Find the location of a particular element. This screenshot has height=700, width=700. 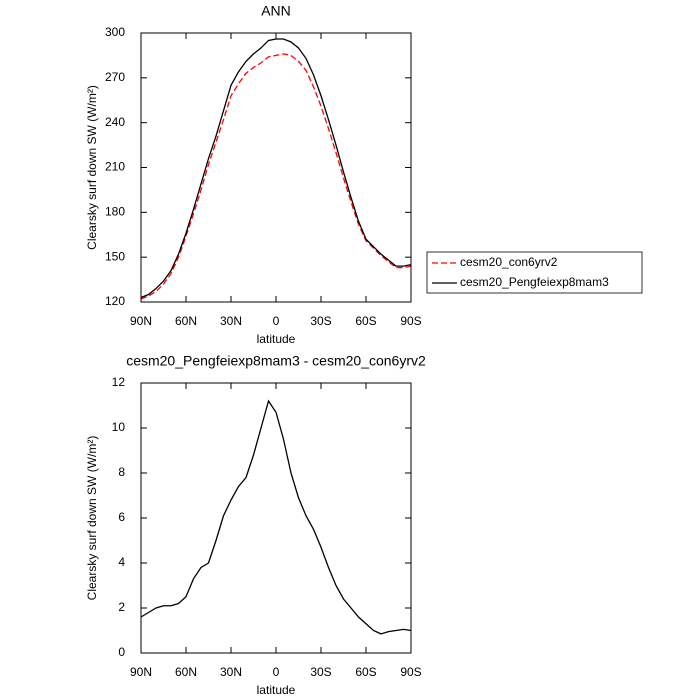

legend-box is located at coordinates (534, 272).